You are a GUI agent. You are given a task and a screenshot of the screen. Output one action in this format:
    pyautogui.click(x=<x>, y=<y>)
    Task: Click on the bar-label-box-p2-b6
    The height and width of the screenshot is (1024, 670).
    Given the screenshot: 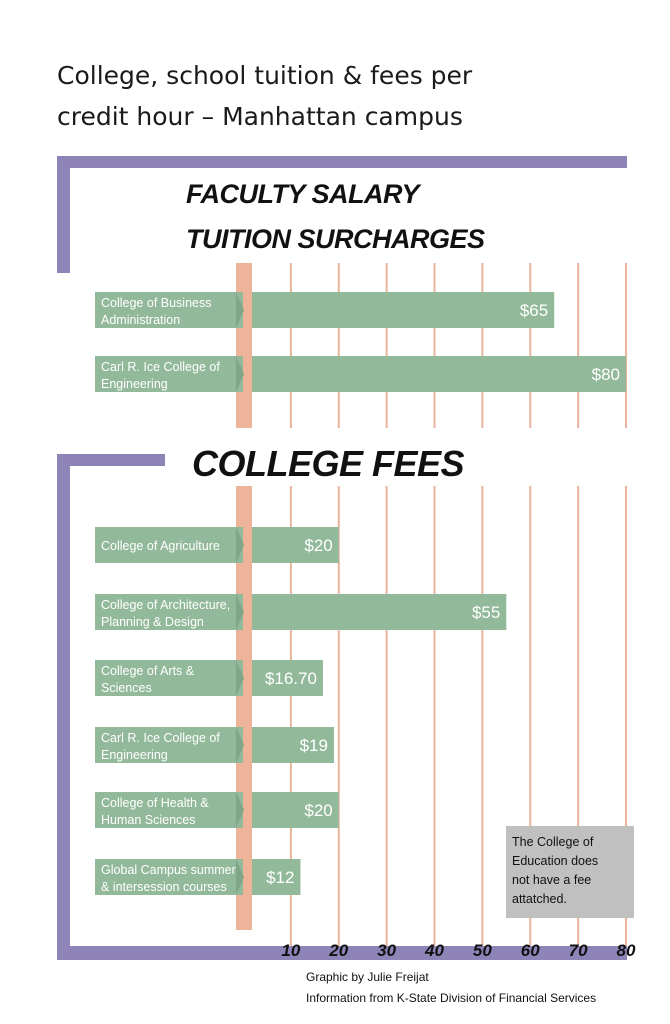 What is the action you would take?
    pyautogui.click(x=169, y=877)
    